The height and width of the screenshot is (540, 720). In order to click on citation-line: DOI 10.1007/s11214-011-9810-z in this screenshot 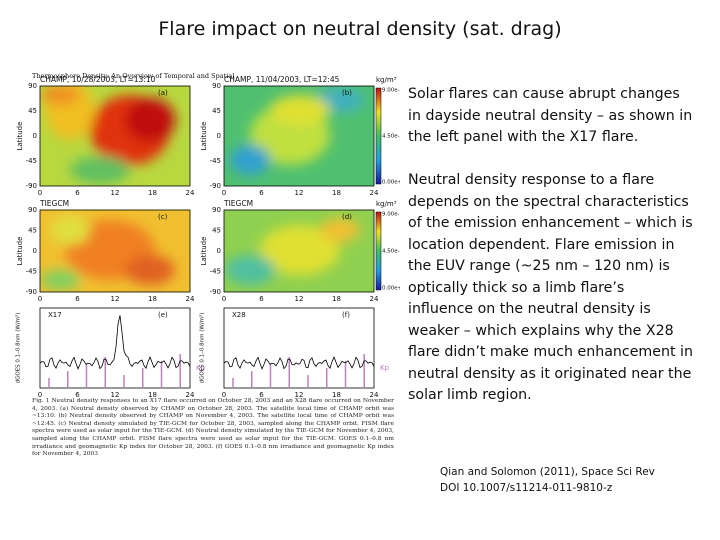, I will do `click(526, 488)`.